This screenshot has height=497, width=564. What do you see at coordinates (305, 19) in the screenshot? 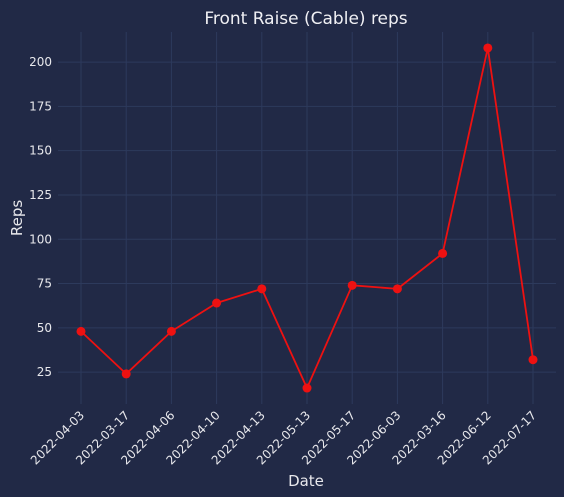
I see `chart-title: Front Raise (Cable) reps` at bounding box center [305, 19].